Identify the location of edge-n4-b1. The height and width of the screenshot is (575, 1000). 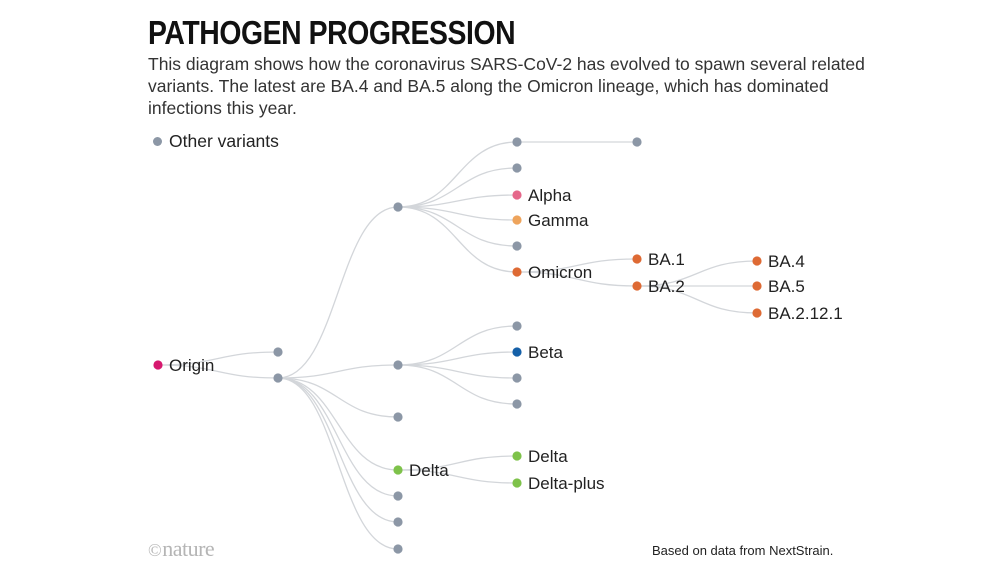
(457, 345).